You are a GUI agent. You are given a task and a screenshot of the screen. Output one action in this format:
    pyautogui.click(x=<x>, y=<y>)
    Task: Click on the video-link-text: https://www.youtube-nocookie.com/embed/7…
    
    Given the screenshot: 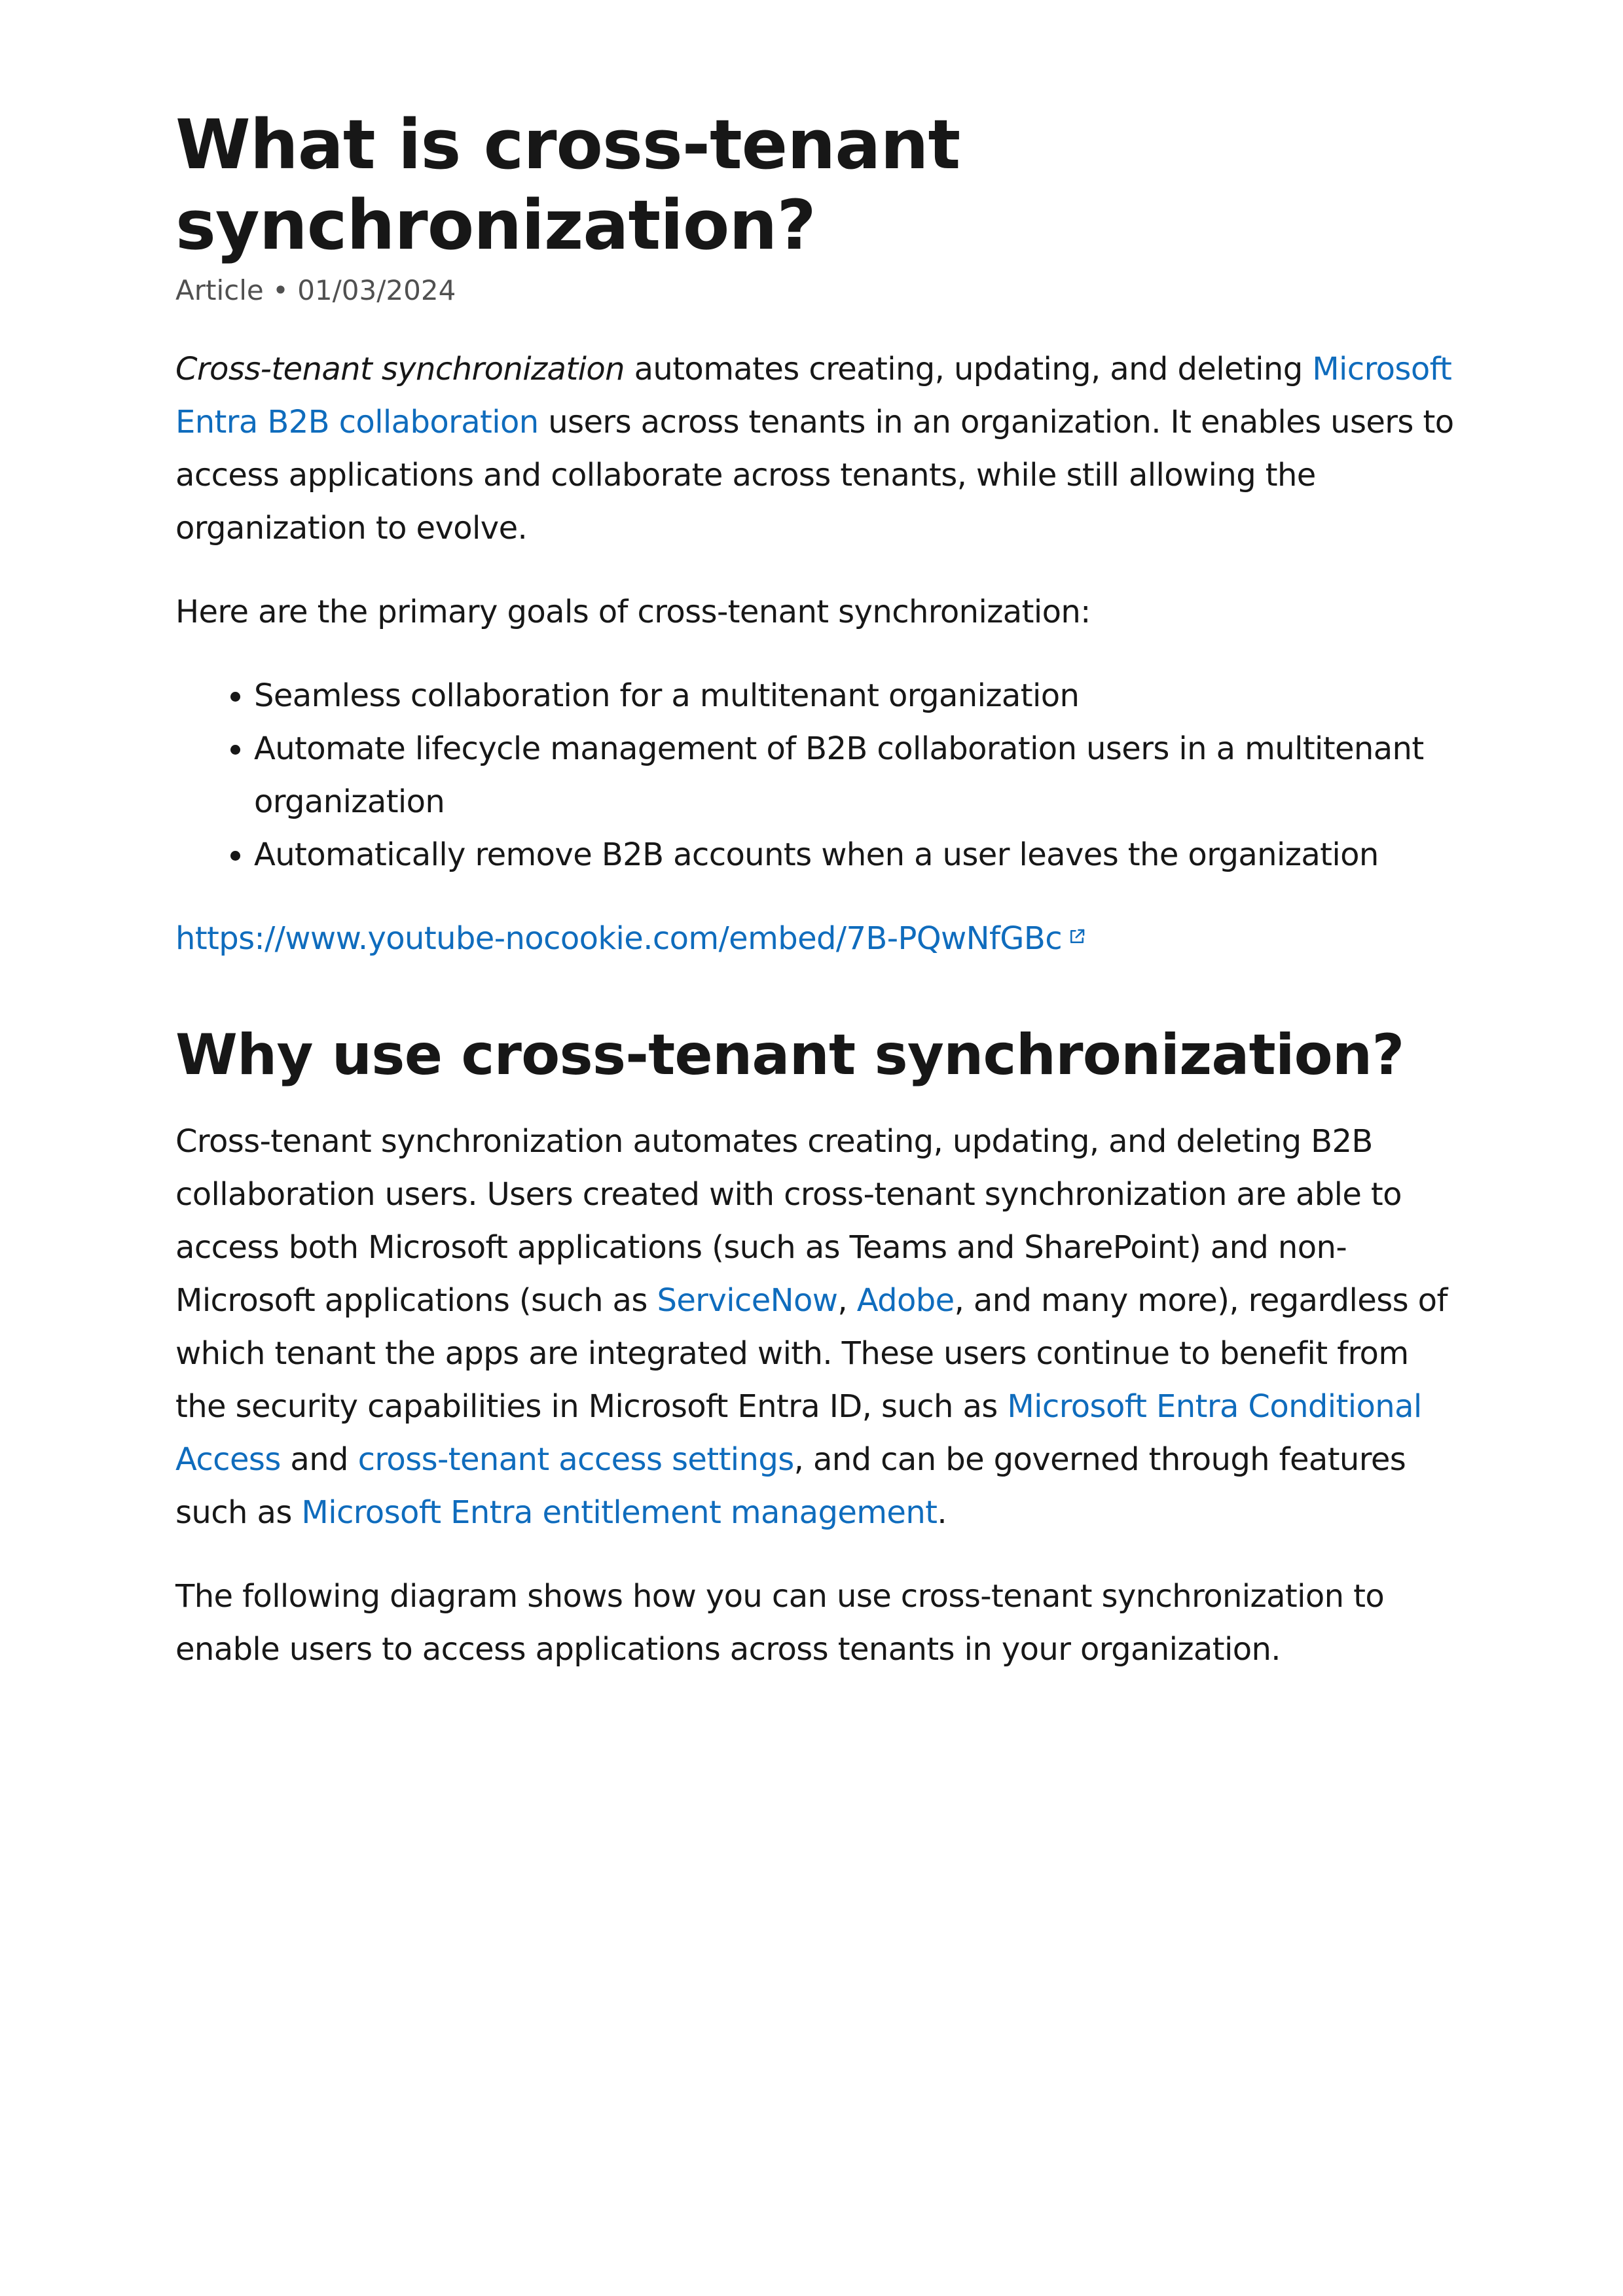 What is the action you would take?
    pyautogui.click(x=619, y=939)
    